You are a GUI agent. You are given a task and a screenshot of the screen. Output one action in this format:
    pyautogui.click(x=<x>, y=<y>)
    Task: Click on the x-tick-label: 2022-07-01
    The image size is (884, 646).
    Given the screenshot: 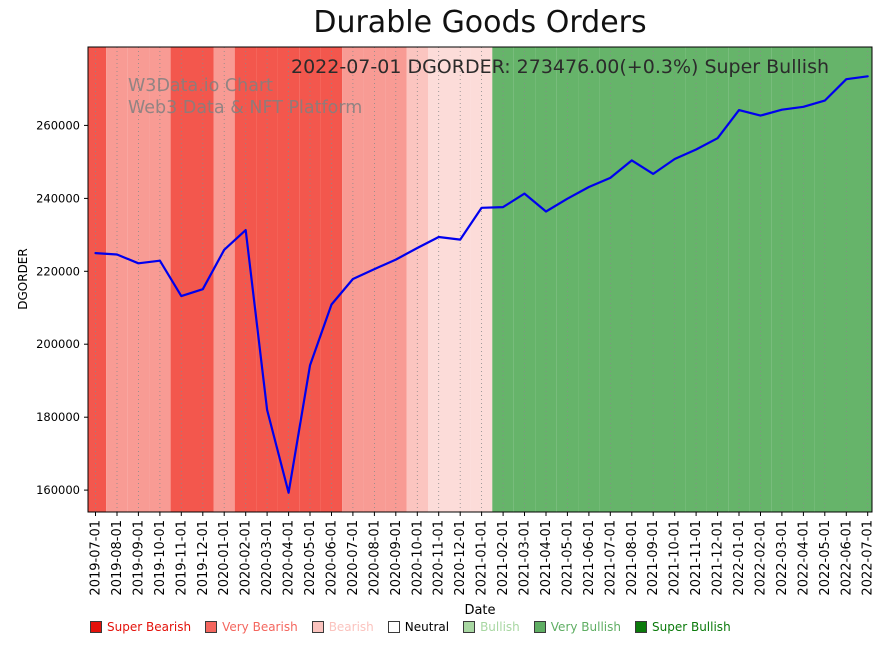 What is the action you would take?
    pyautogui.click(x=868, y=558)
    